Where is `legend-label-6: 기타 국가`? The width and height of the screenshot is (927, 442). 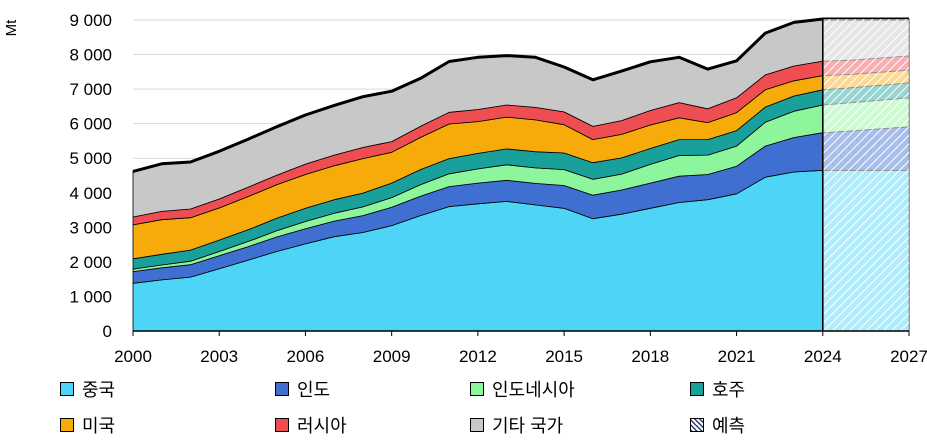
legend-label-6: 기타 국가 is located at coordinates (528, 426).